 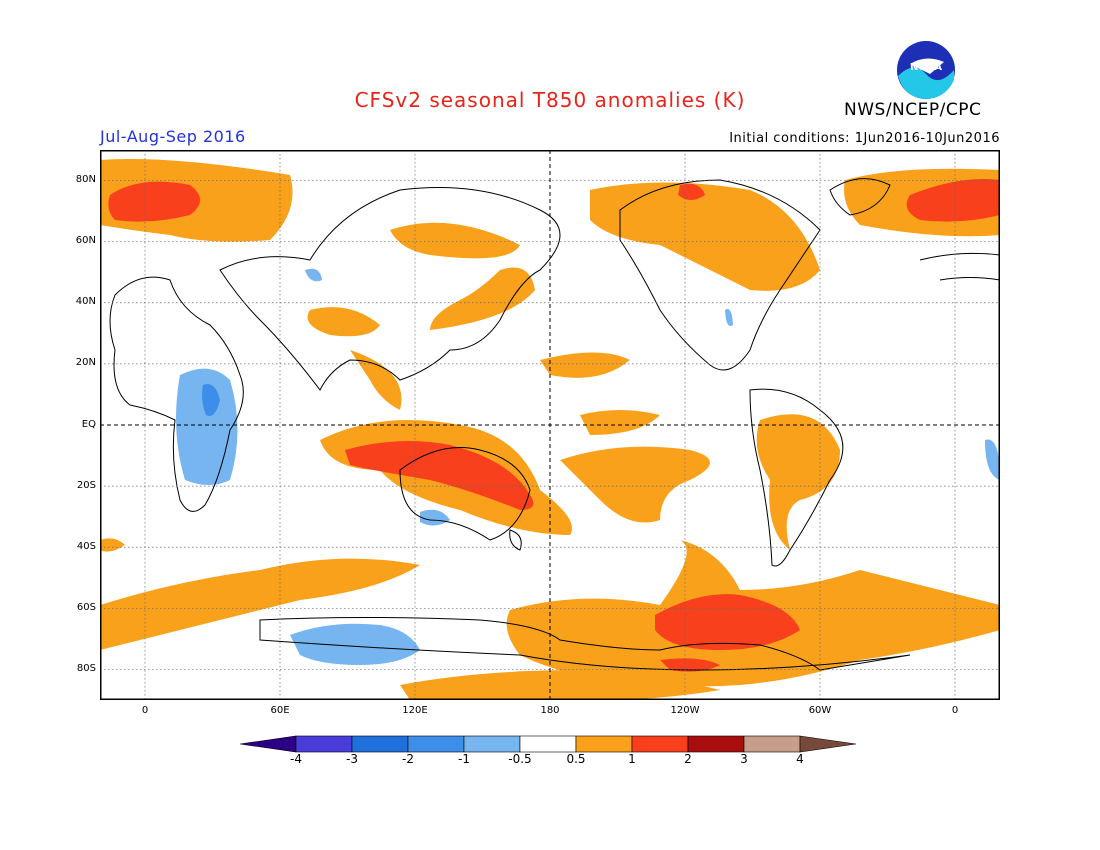 I want to click on lat-label: 40S, so click(x=86, y=546).